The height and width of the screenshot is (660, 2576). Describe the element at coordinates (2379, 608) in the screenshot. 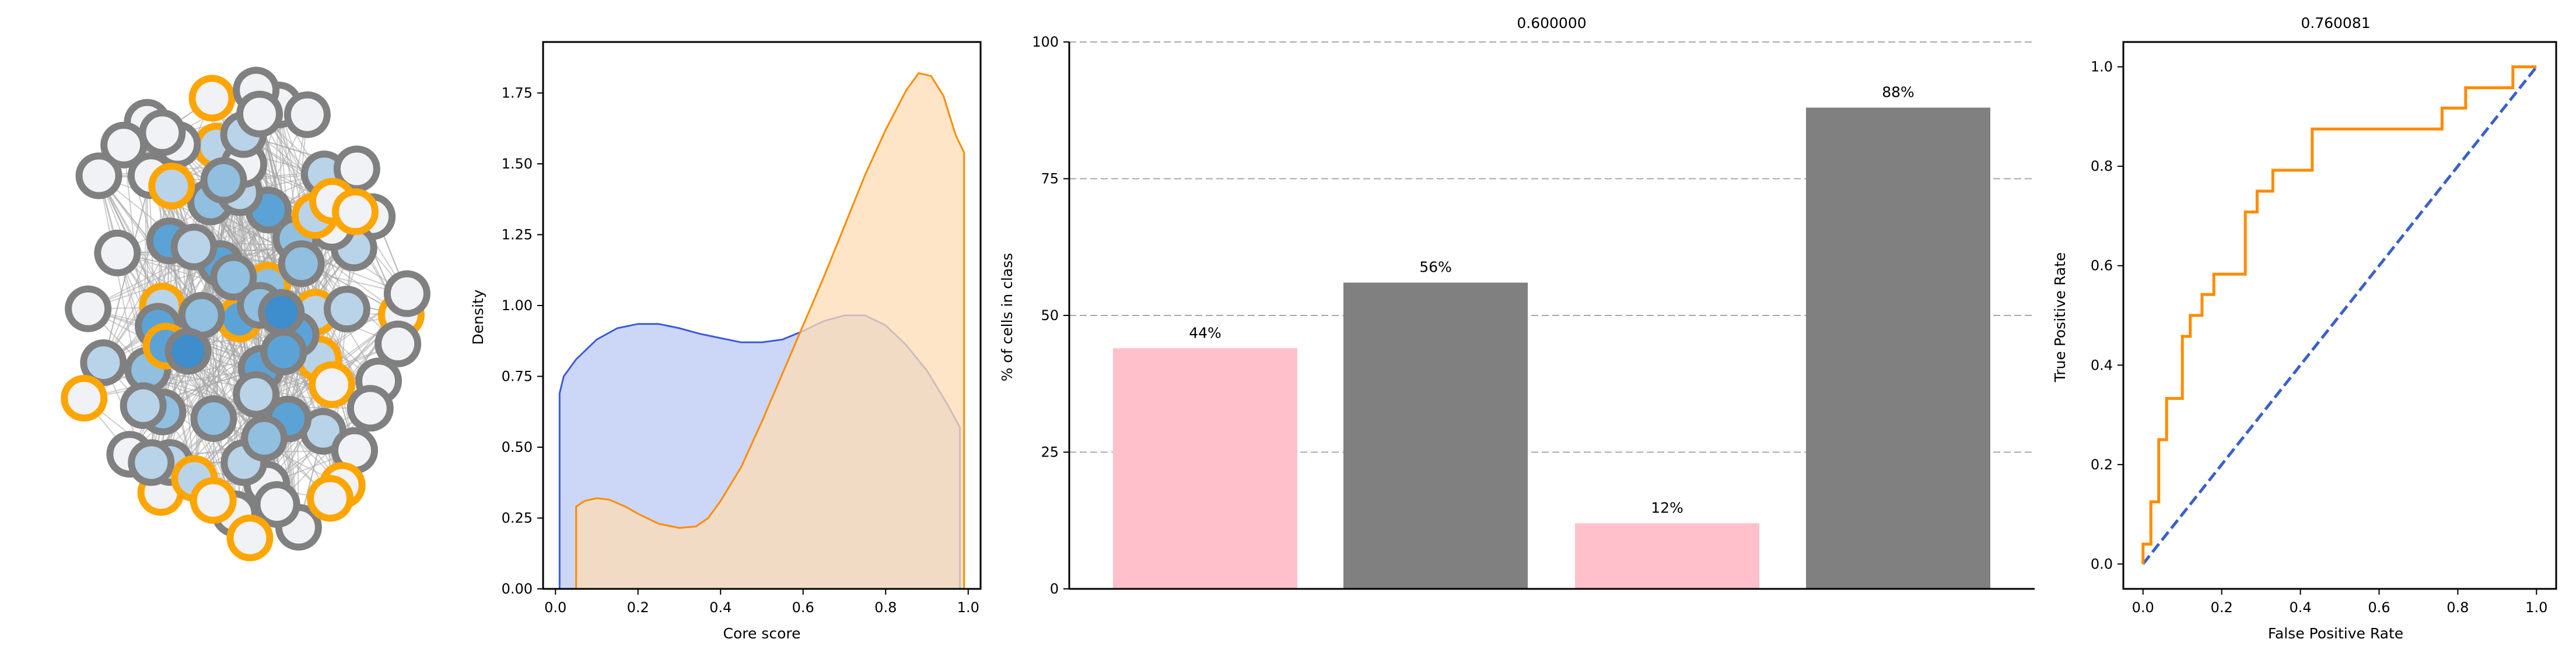

I see `roc-x-tick-label: 0.6` at that location.